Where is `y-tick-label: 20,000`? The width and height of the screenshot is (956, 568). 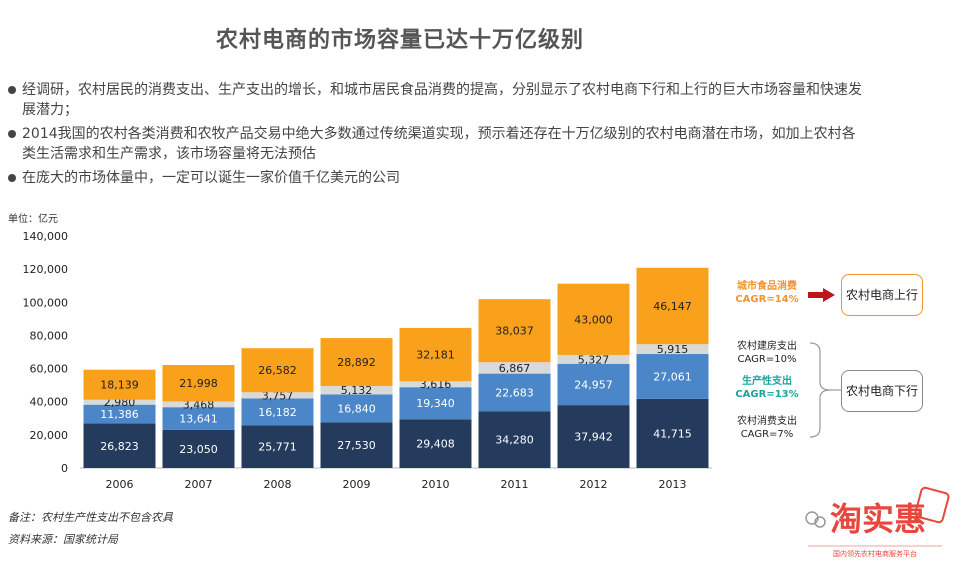 y-tick-label: 20,000 is located at coordinates (49, 435).